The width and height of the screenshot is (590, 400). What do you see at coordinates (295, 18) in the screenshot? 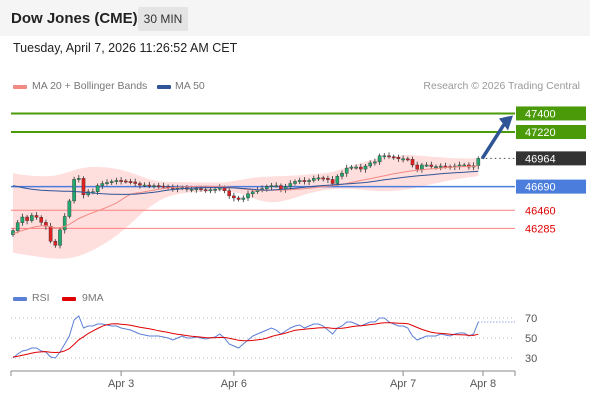
I see `header-bar: Dow Jones (CME) 30 MIN` at bounding box center [295, 18].